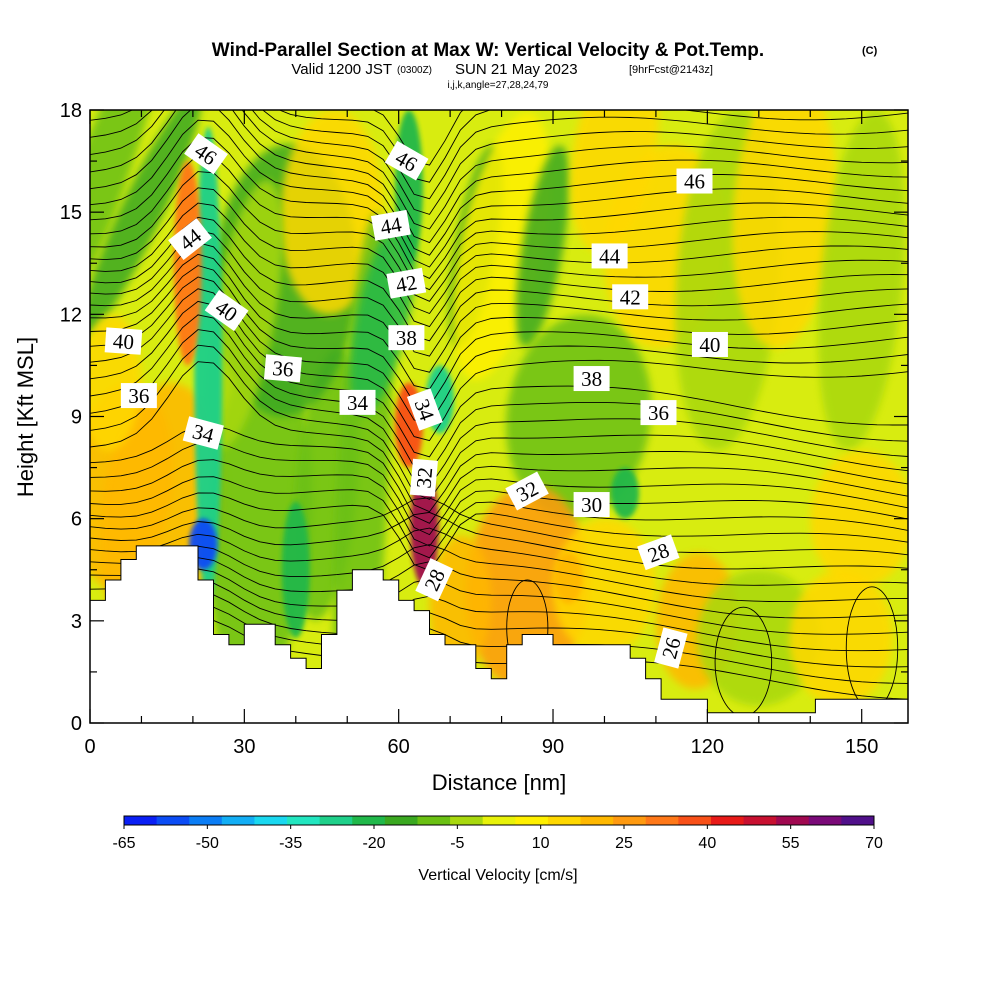  Describe the element at coordinates (497, 833) in the screenshot. I see `colorbar: -65 -50 -35 -20 -5 10 25 40 55 70` at that location.